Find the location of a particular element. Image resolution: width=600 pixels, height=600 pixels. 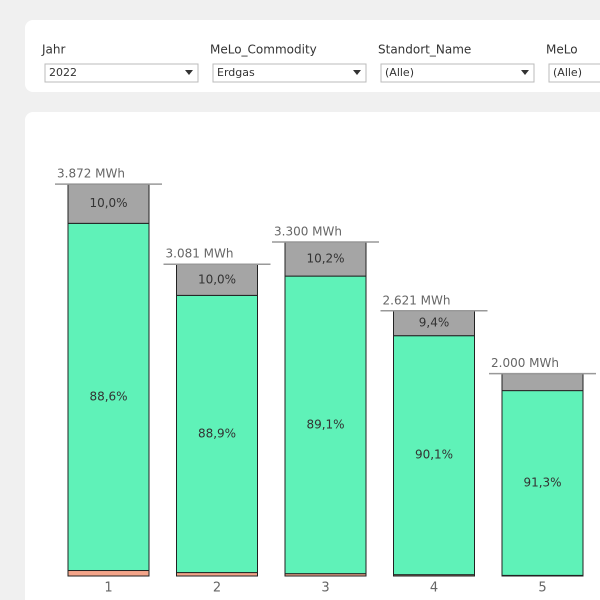

x-tick-label: 5 is located at coordinates (542, 588).